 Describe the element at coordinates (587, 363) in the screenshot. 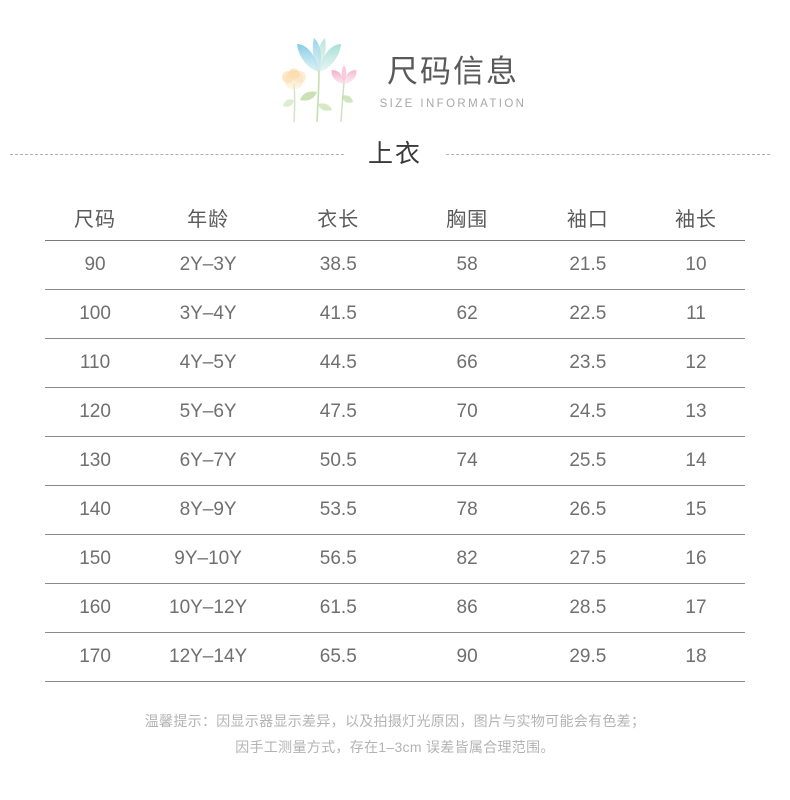

I see `cell-cuff: 23.5` at that location.